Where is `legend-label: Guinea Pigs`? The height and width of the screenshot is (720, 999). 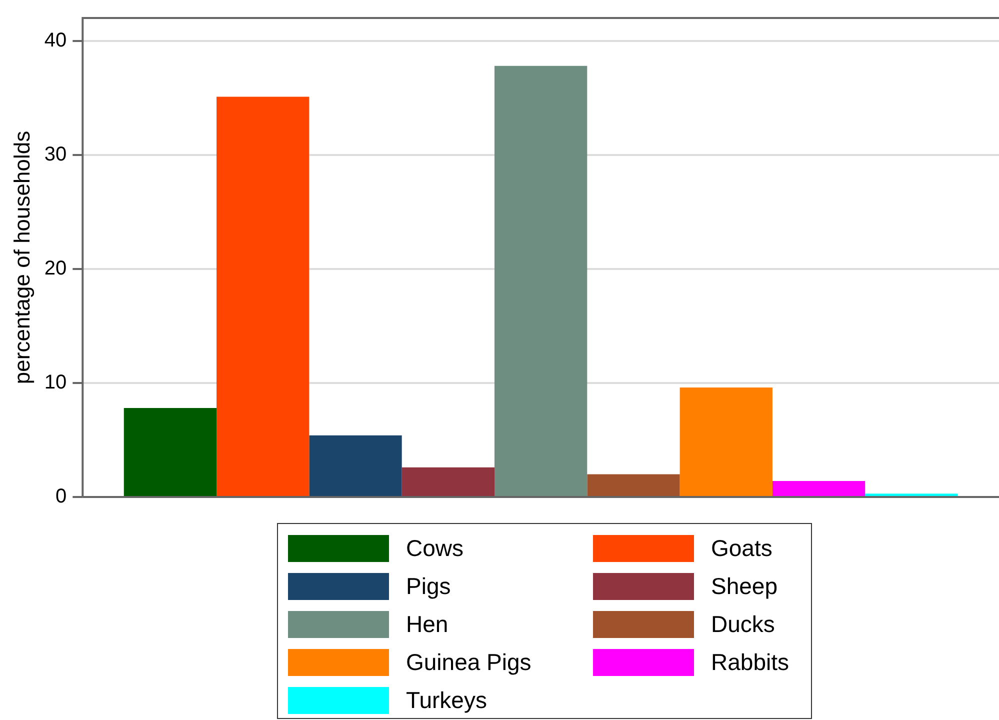
legend-label: Guinea Pigs is located at coordinates (469, 662).